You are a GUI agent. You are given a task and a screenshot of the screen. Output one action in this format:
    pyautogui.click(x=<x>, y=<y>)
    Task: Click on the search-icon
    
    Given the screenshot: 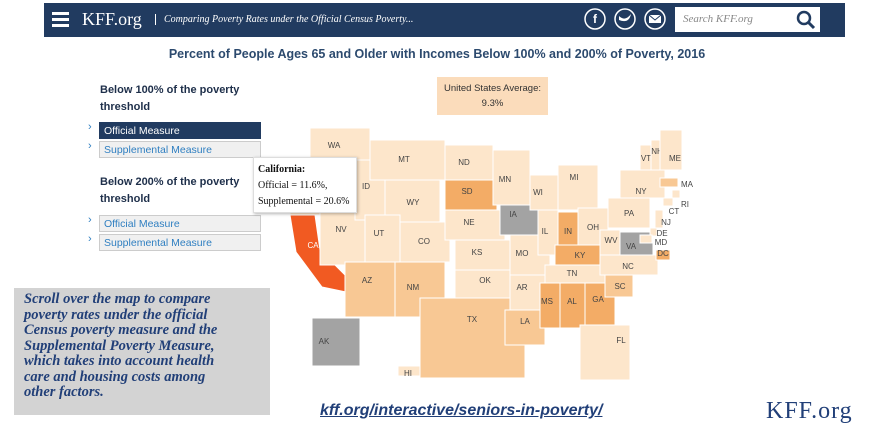 What is the action you would take?
    pyautogui.click(x=806, y=20)
    